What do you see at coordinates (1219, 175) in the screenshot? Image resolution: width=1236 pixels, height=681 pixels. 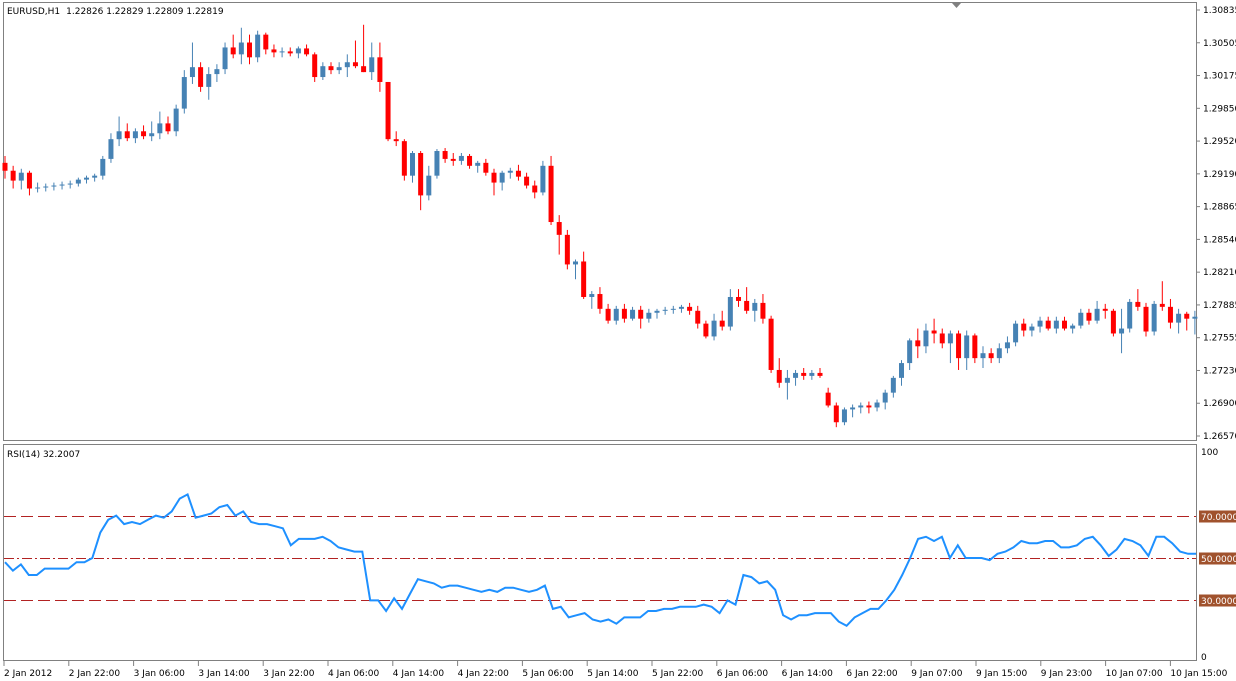 I see `price-axis-label: 1.29190` at bounding box center [1219, 175].